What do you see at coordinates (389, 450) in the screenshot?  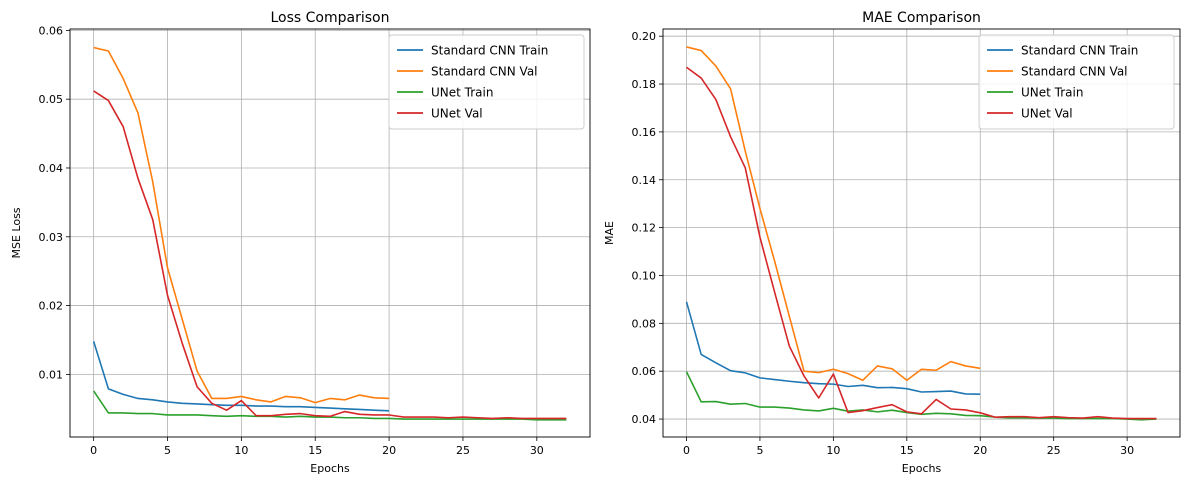 I see `loss-x-tick-label: 20` at bounding box center [389, 450].